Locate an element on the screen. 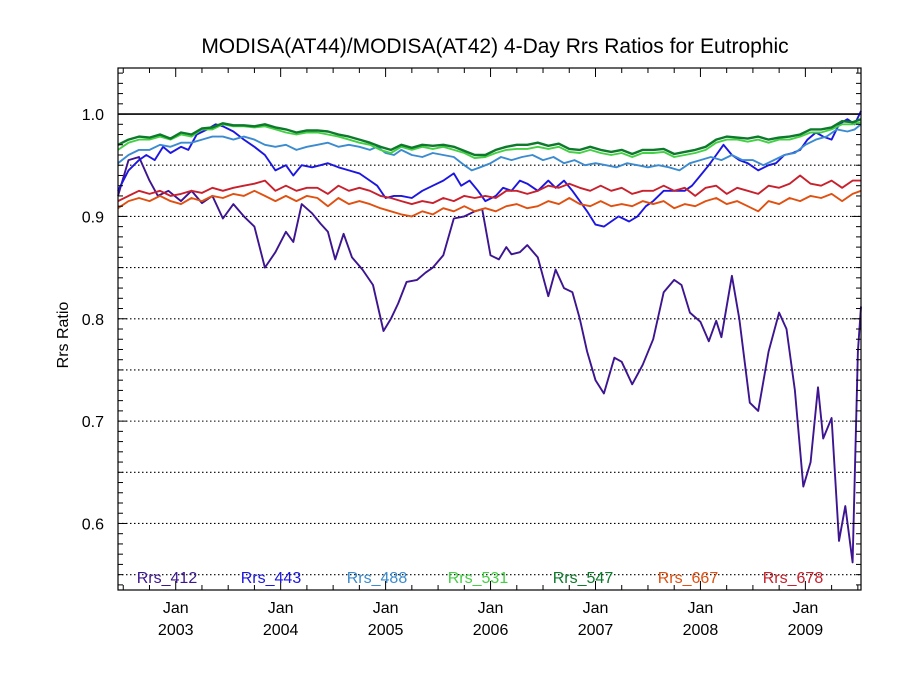 The height and width of the screenshot is (675, 900). x-tick-label-year: 2009 is located at coordinates (806, 630).